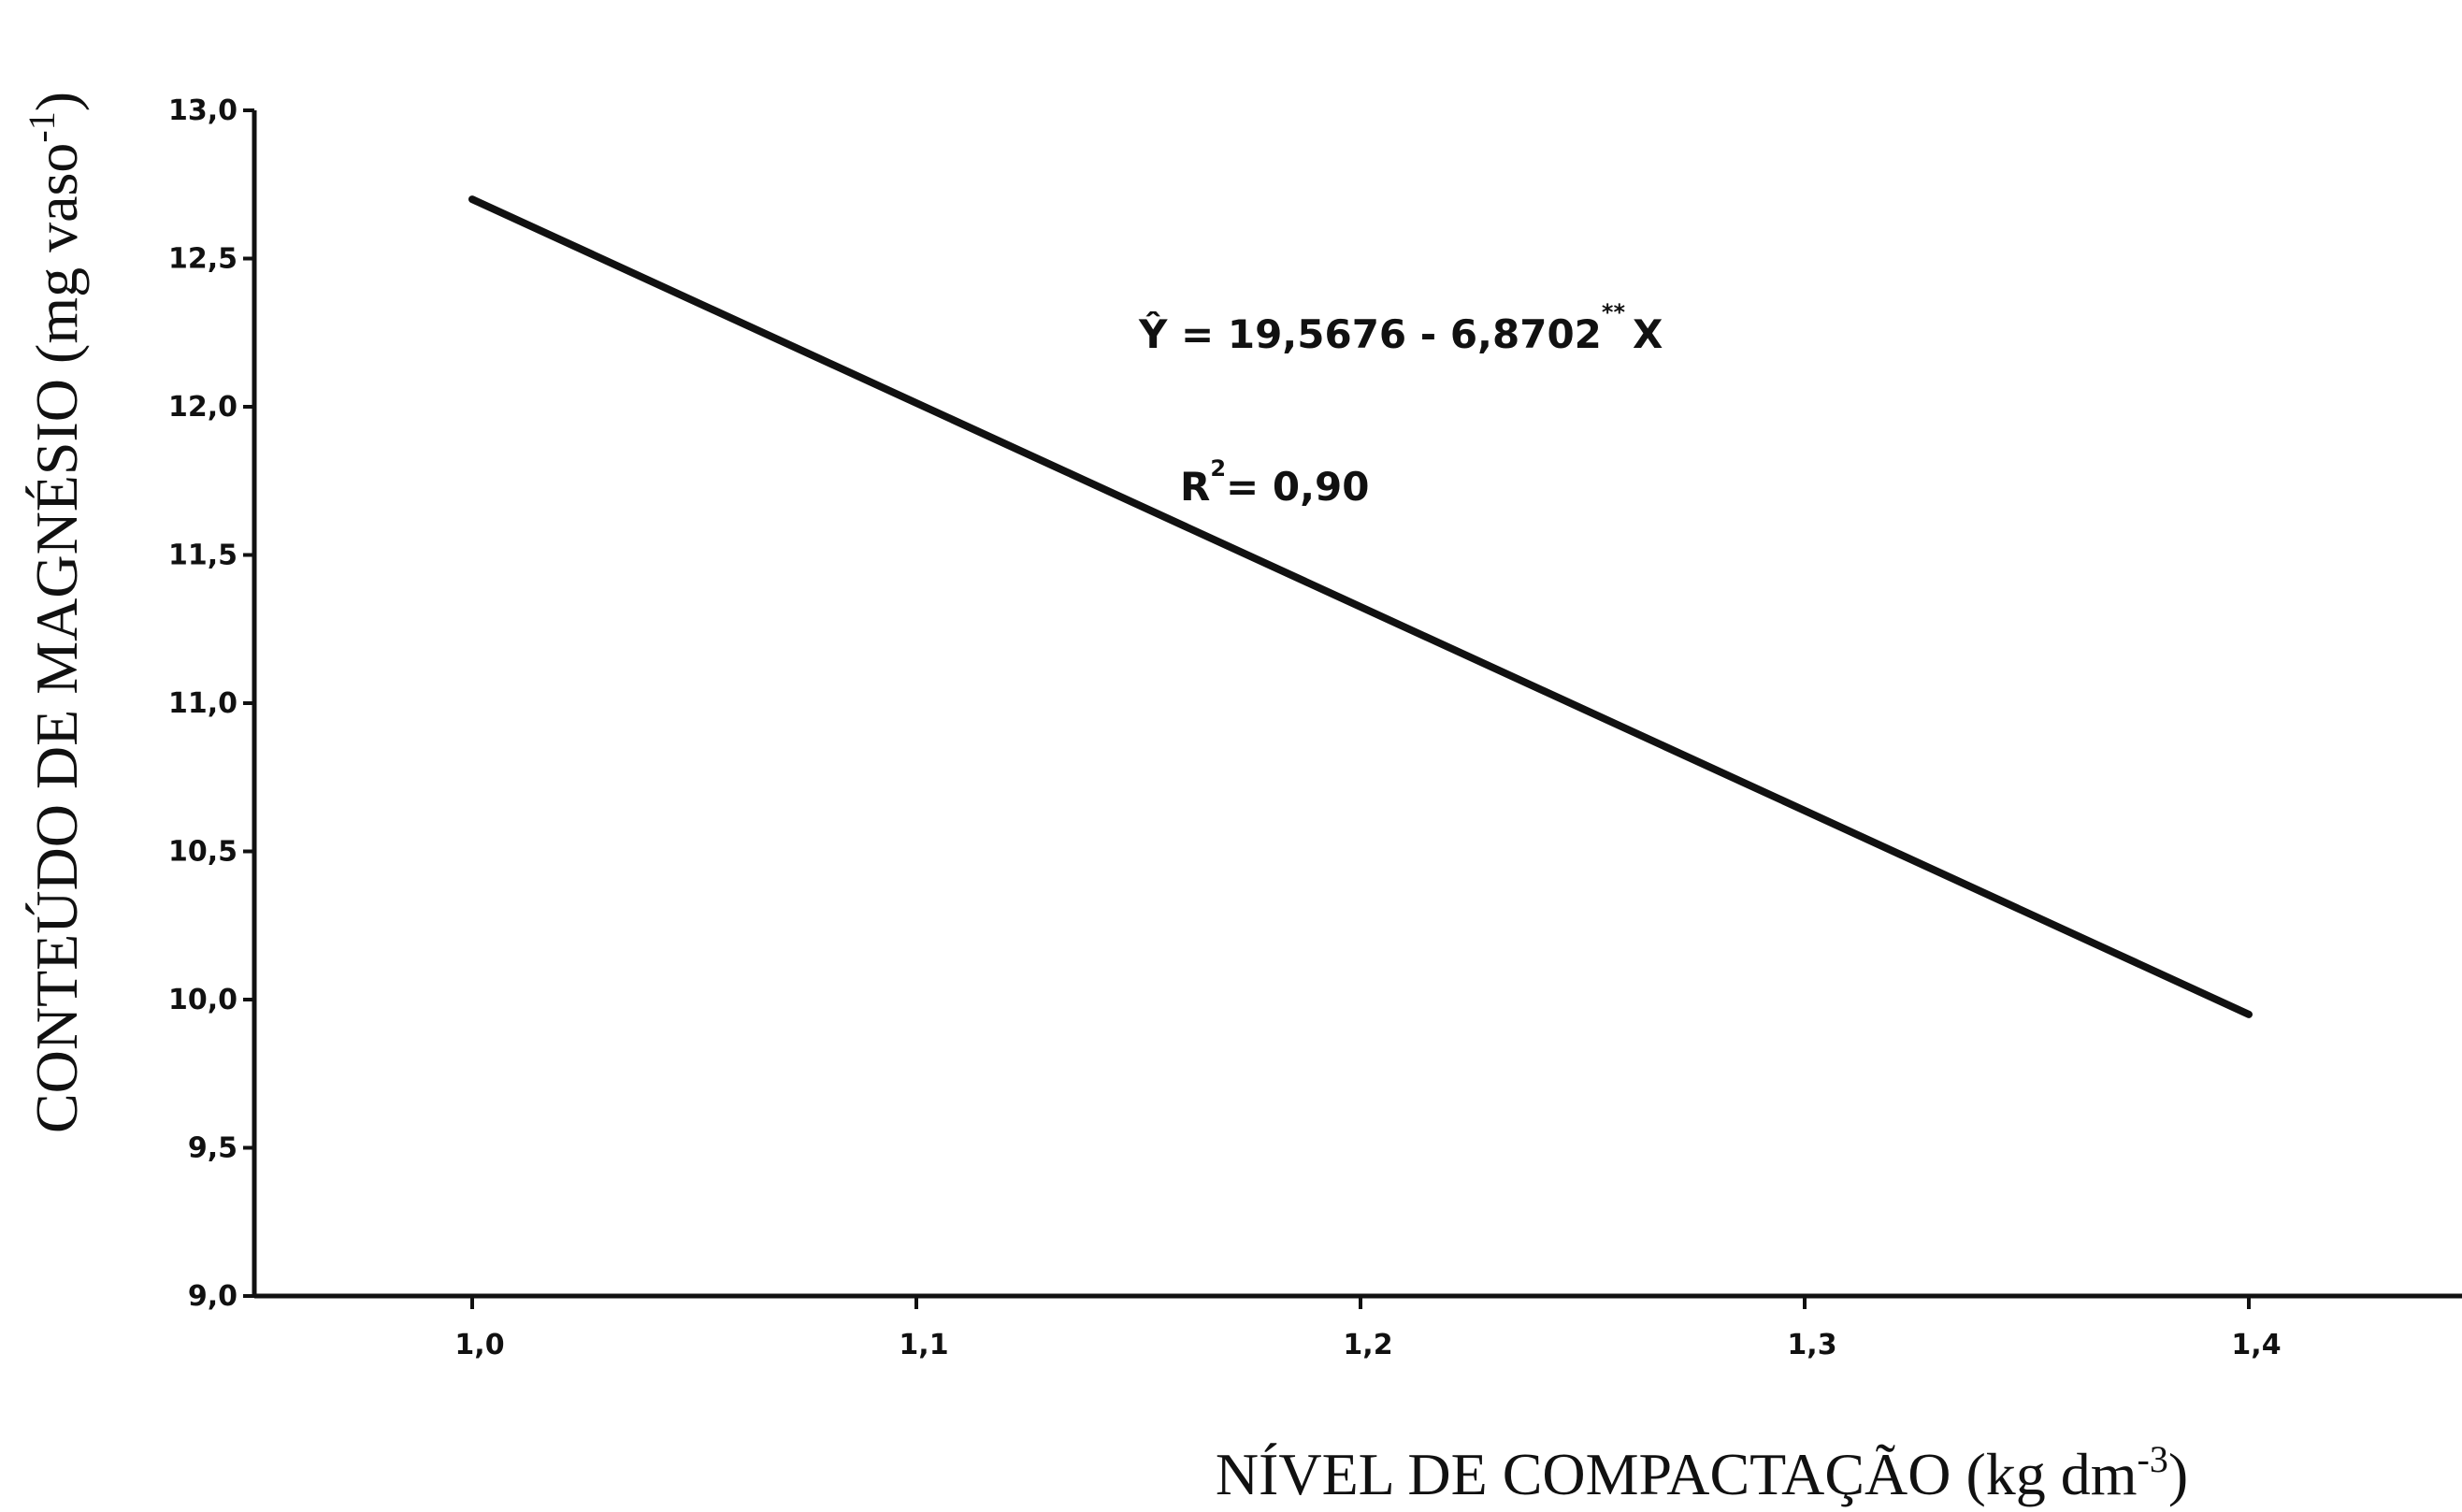 This screenshot has height=1512, width=2462. What do you see at coordinates (1812, 1345) in the screenshot?
I see `x-tick-label: 1,3` at bounding box center [1812, 1345].